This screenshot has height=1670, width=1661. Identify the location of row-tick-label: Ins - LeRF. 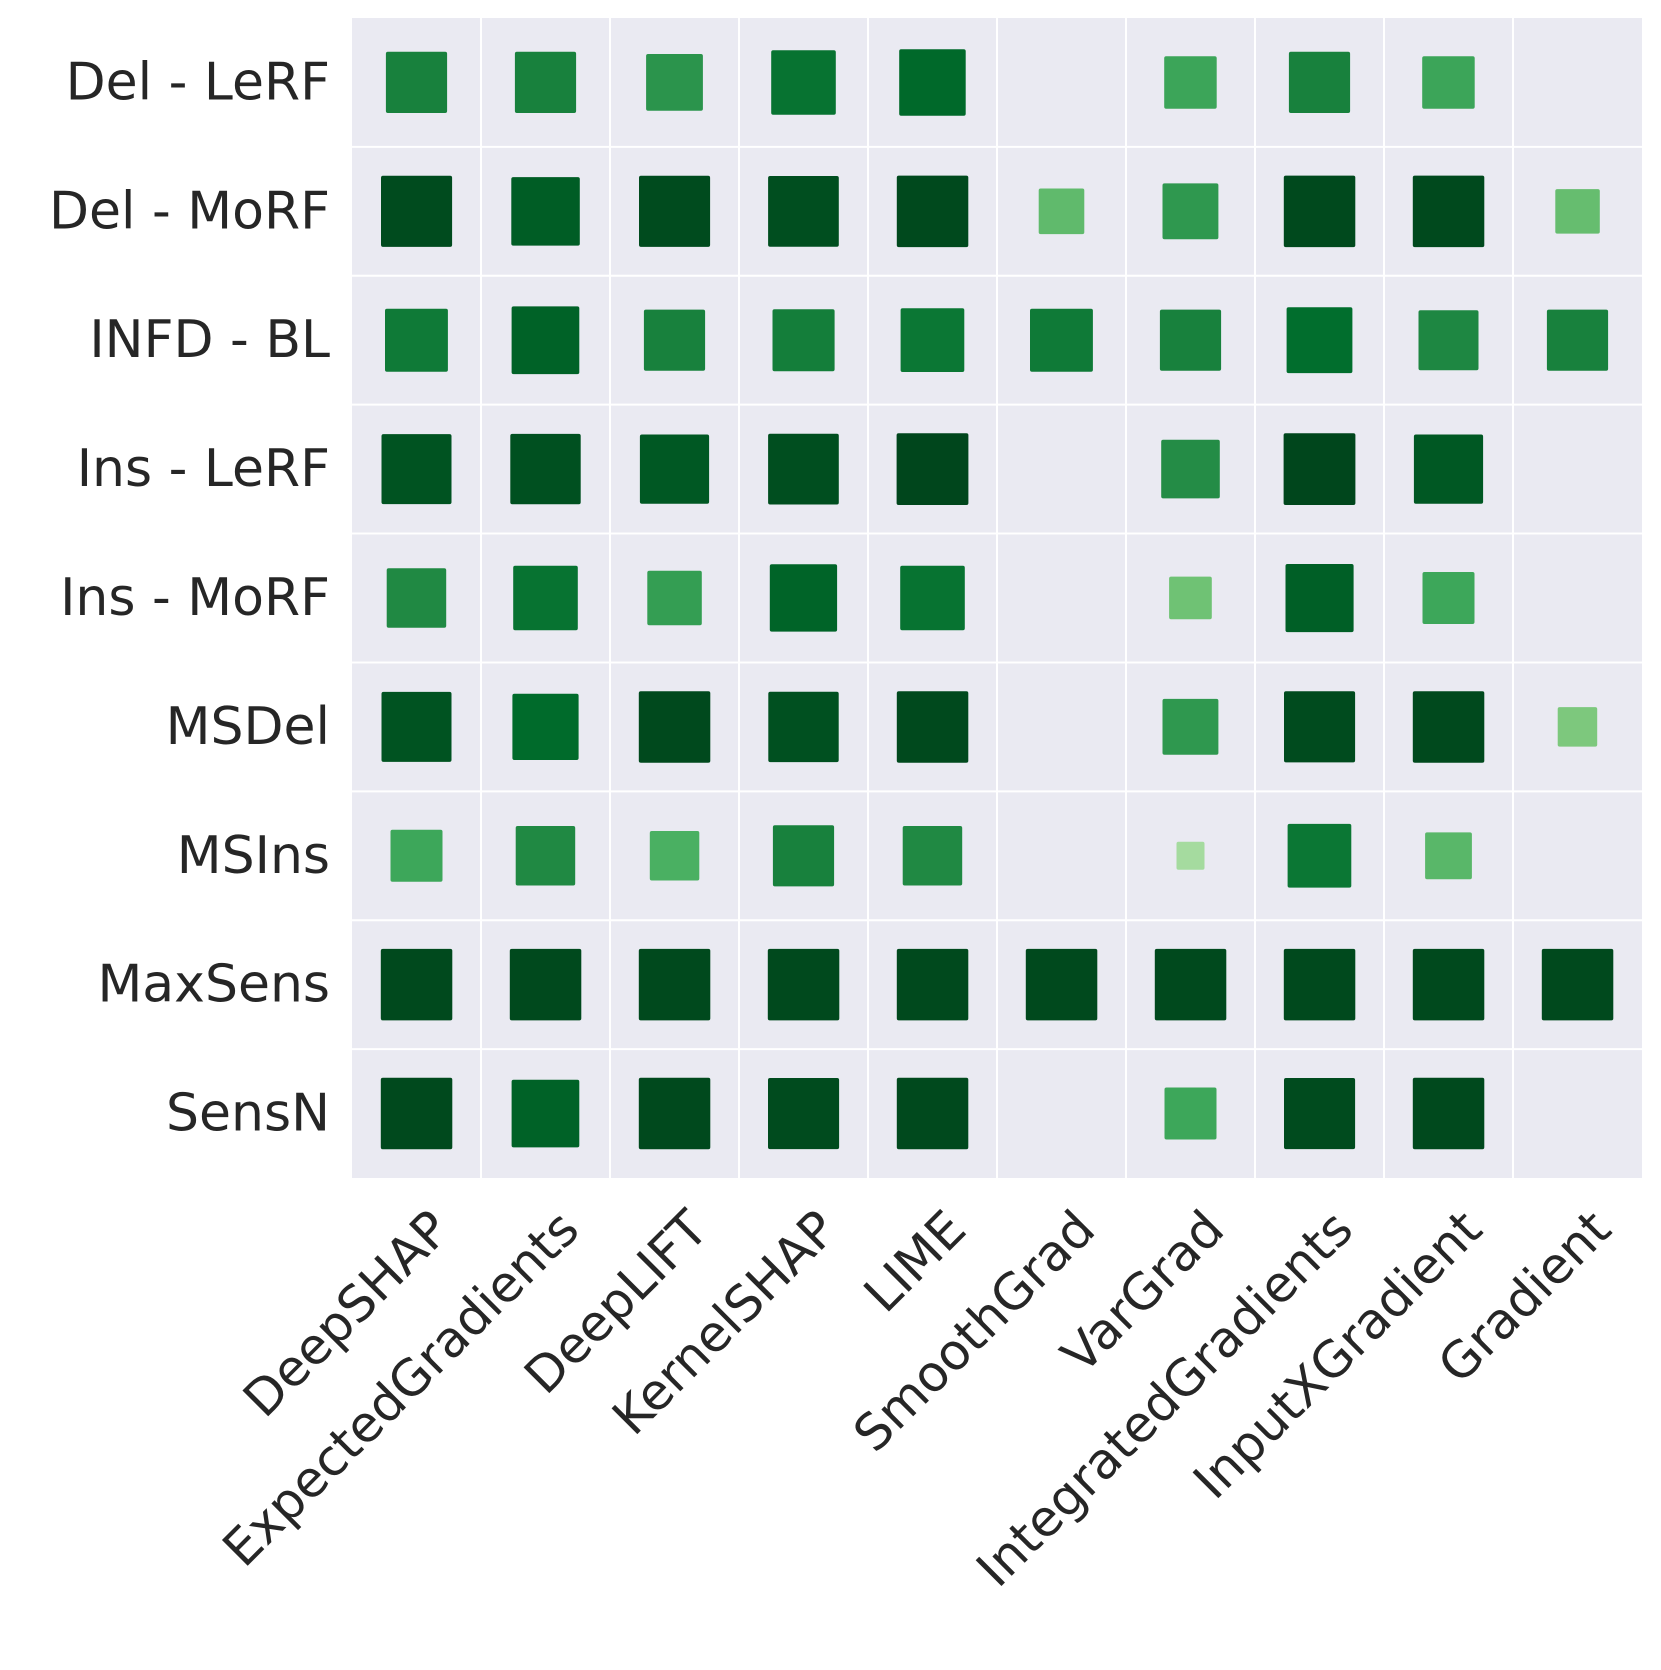
(203, 469).